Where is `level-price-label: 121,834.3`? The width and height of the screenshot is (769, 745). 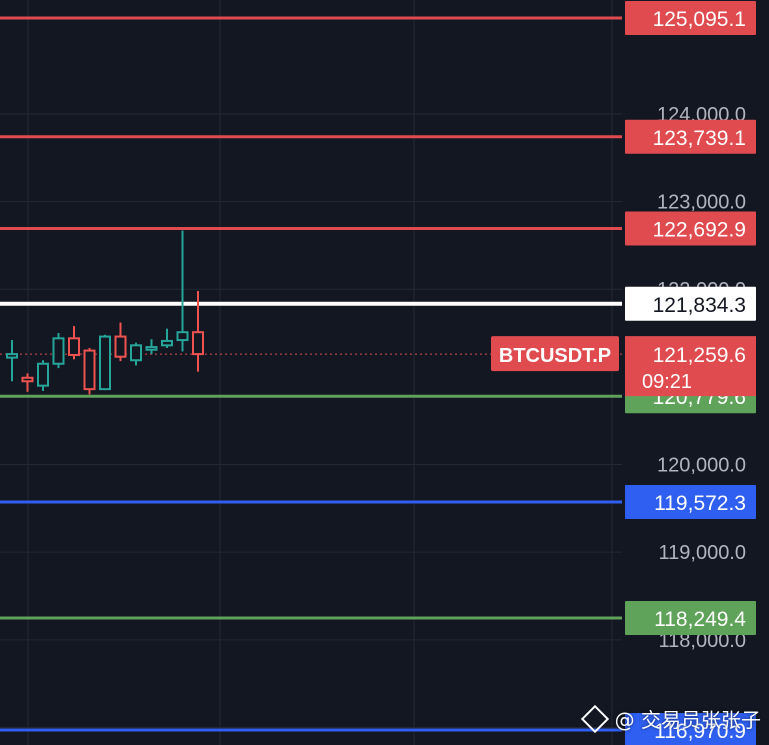 level-price-label: 121,834.3 is located at coordinates (699, 305).